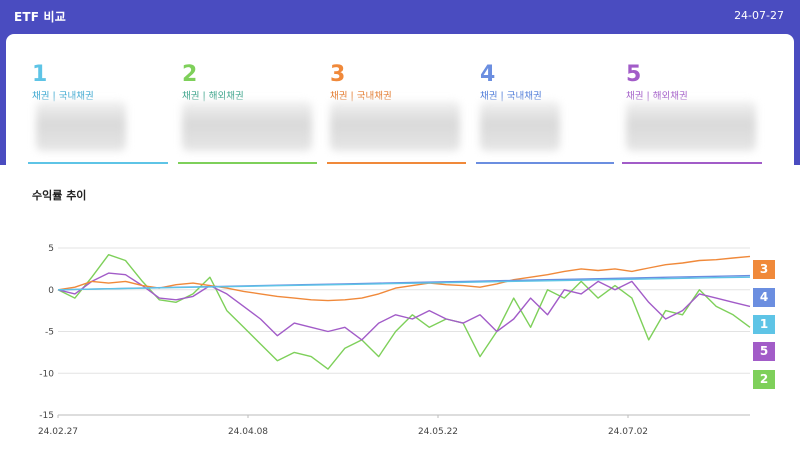 The height and width of the screenshot is (454, 800). I want to click on y-tick-label: -10, so click(46, 374).